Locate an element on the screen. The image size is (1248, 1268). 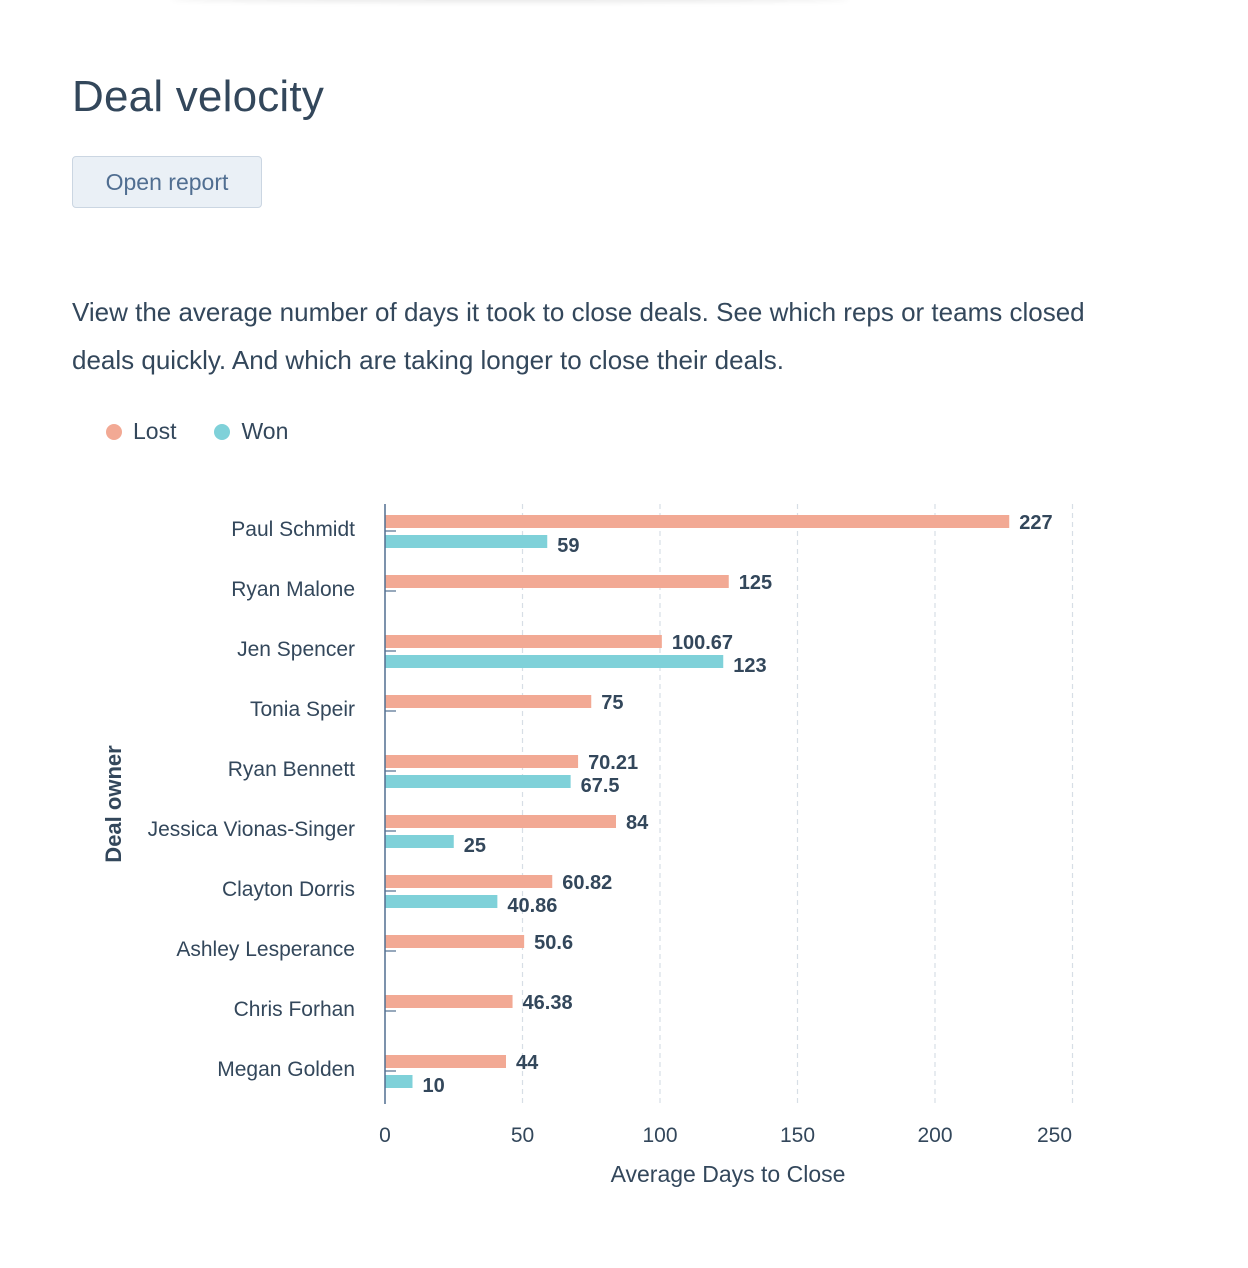
category-label: Ryan Malone is located at coordinates (293, 589).